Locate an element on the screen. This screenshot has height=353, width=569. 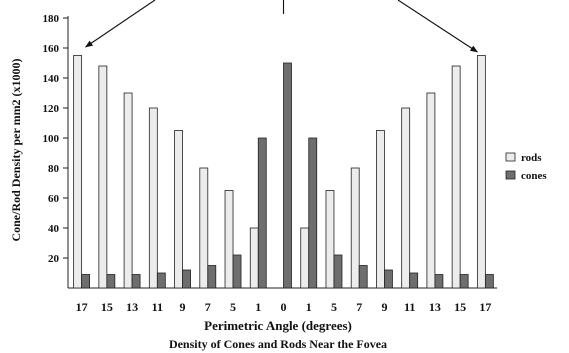
annotation-arrow-right is located at coordinates (438, 26).